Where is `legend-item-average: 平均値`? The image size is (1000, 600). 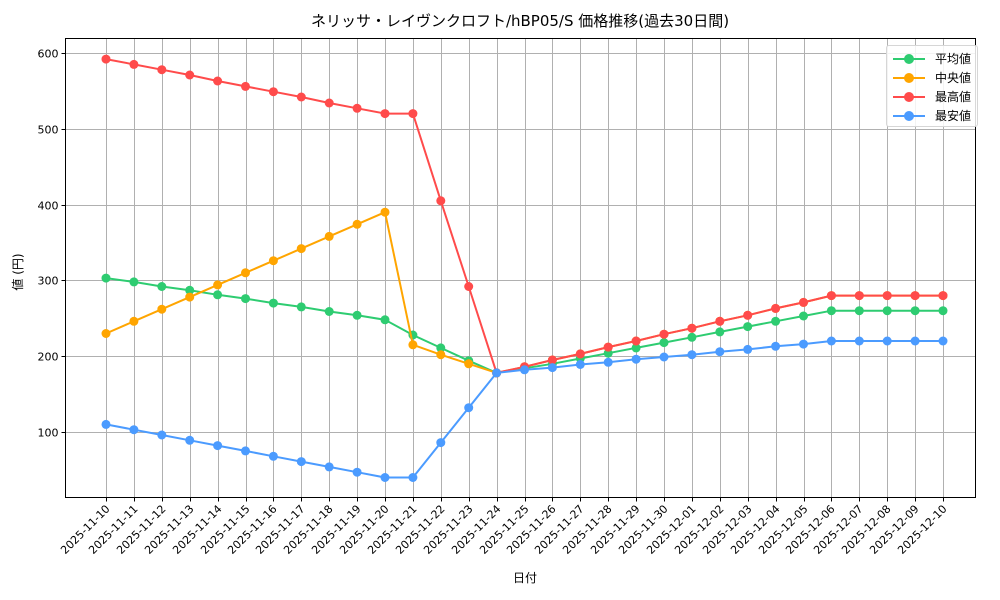 legend-item-average: 平均値 is located at coordinates (932, 58).